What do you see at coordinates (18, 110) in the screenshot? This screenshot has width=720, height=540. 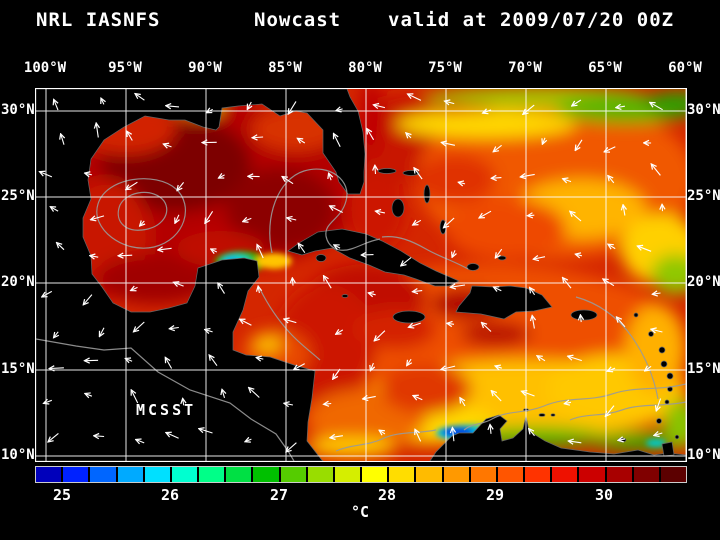 I see `lat-label-left-30n: 30°N` at bounding box center [18, 110].